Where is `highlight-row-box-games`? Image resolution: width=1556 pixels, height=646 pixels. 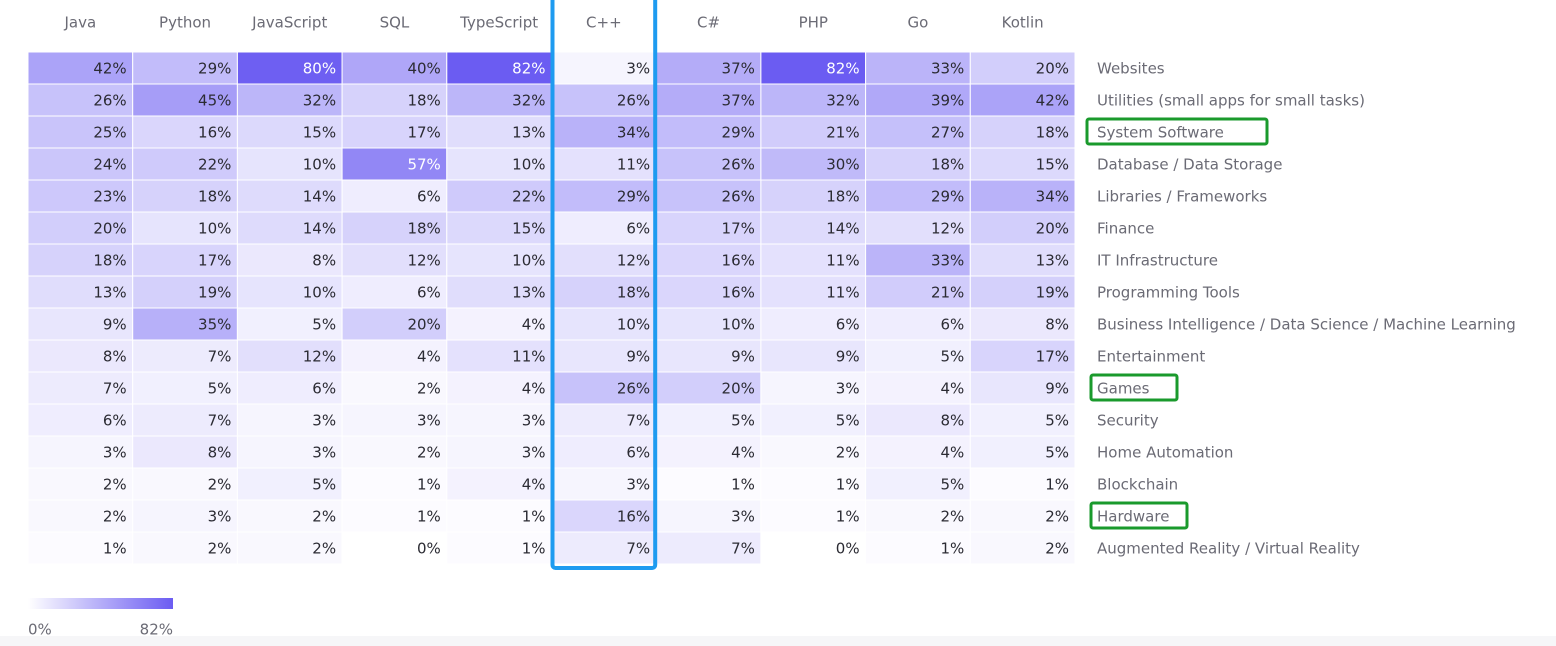 highlight-row-box-games is located at coordinates (1134, 387).